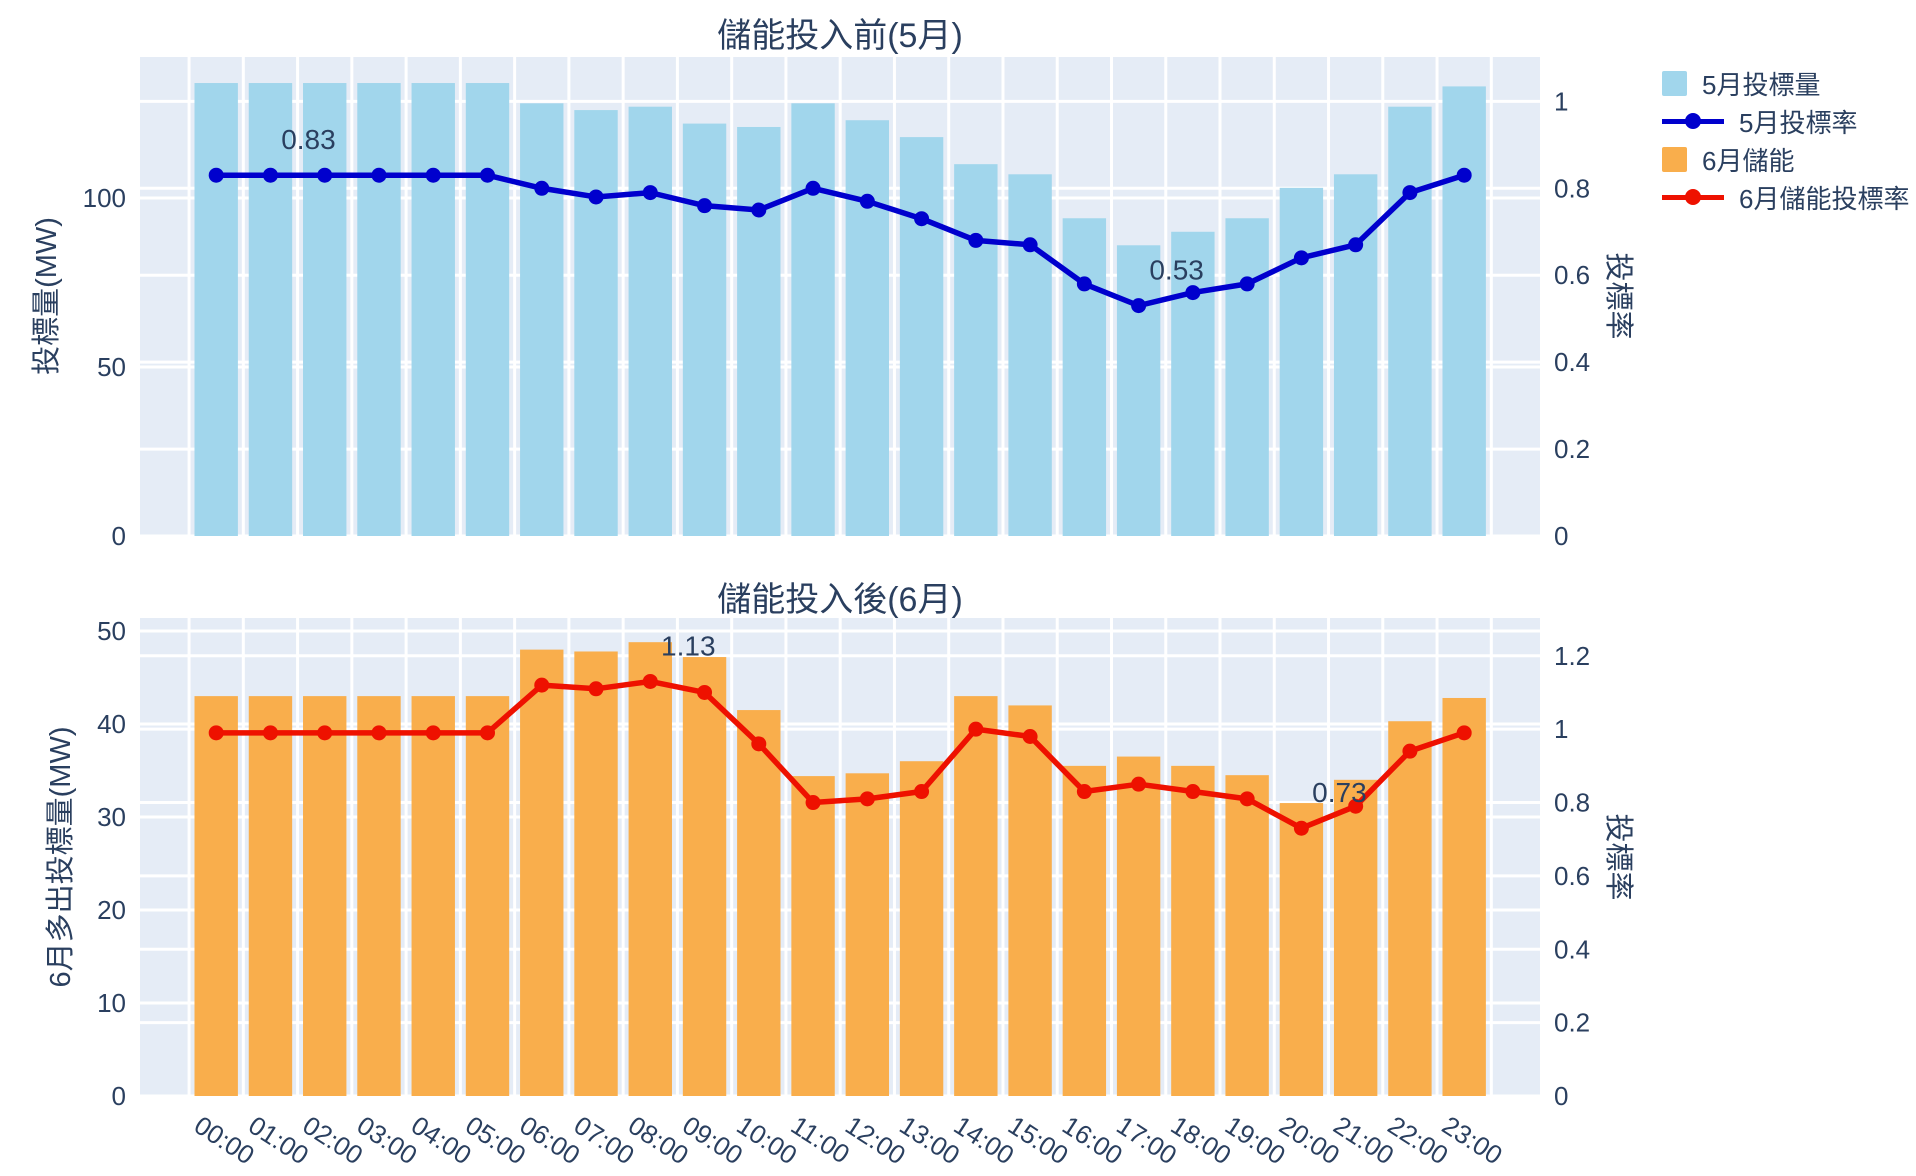 The width and height of the screenshot is (1916, 1176). What do you see at coordinates (976, 729) in the screenshot?
I see `point-14:00` at bounding box center [976, 729].